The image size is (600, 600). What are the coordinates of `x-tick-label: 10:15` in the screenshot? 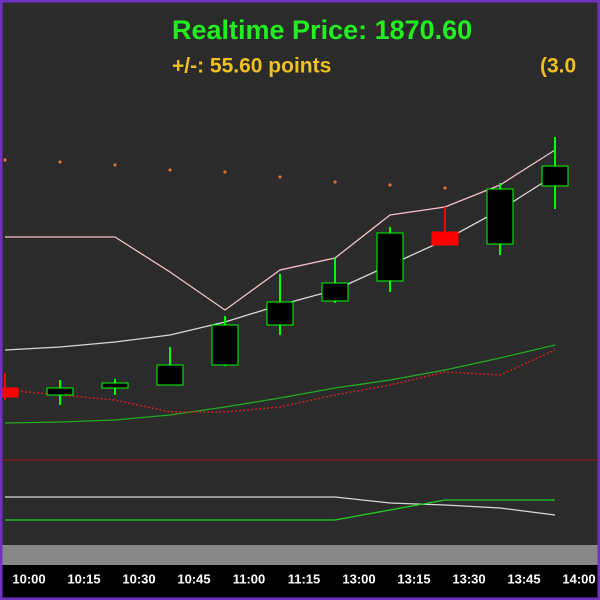 It's located at (83, 578).